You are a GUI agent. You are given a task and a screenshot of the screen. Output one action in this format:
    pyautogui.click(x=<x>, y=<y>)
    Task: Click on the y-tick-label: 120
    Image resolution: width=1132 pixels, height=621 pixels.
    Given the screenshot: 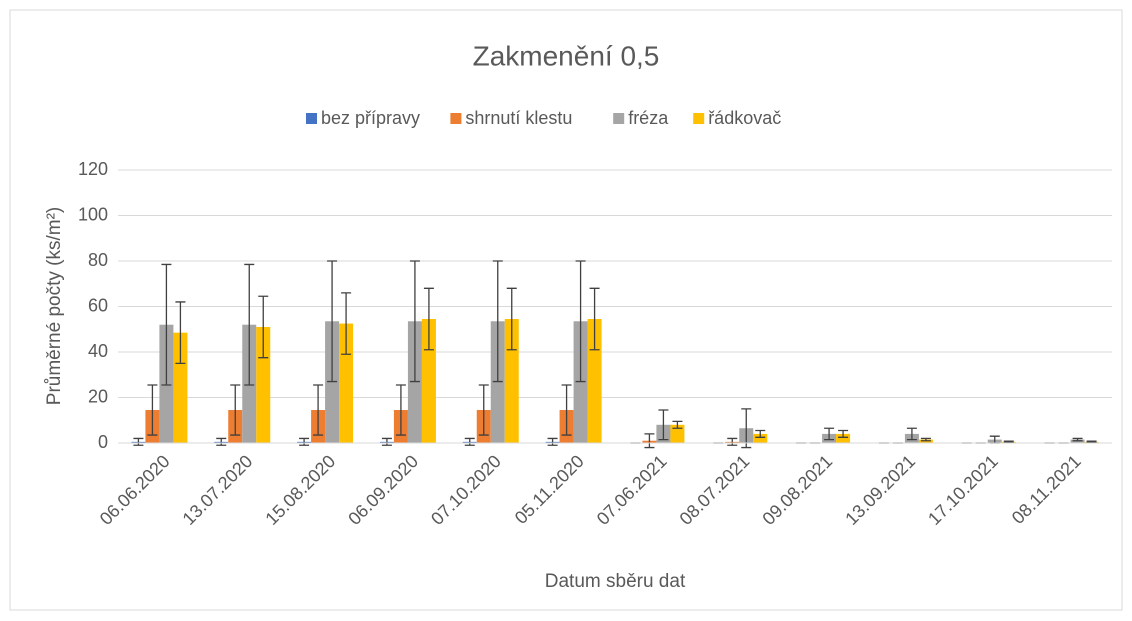 What is the action you would take?
    pyautogui.click(x=93, y=169)
    